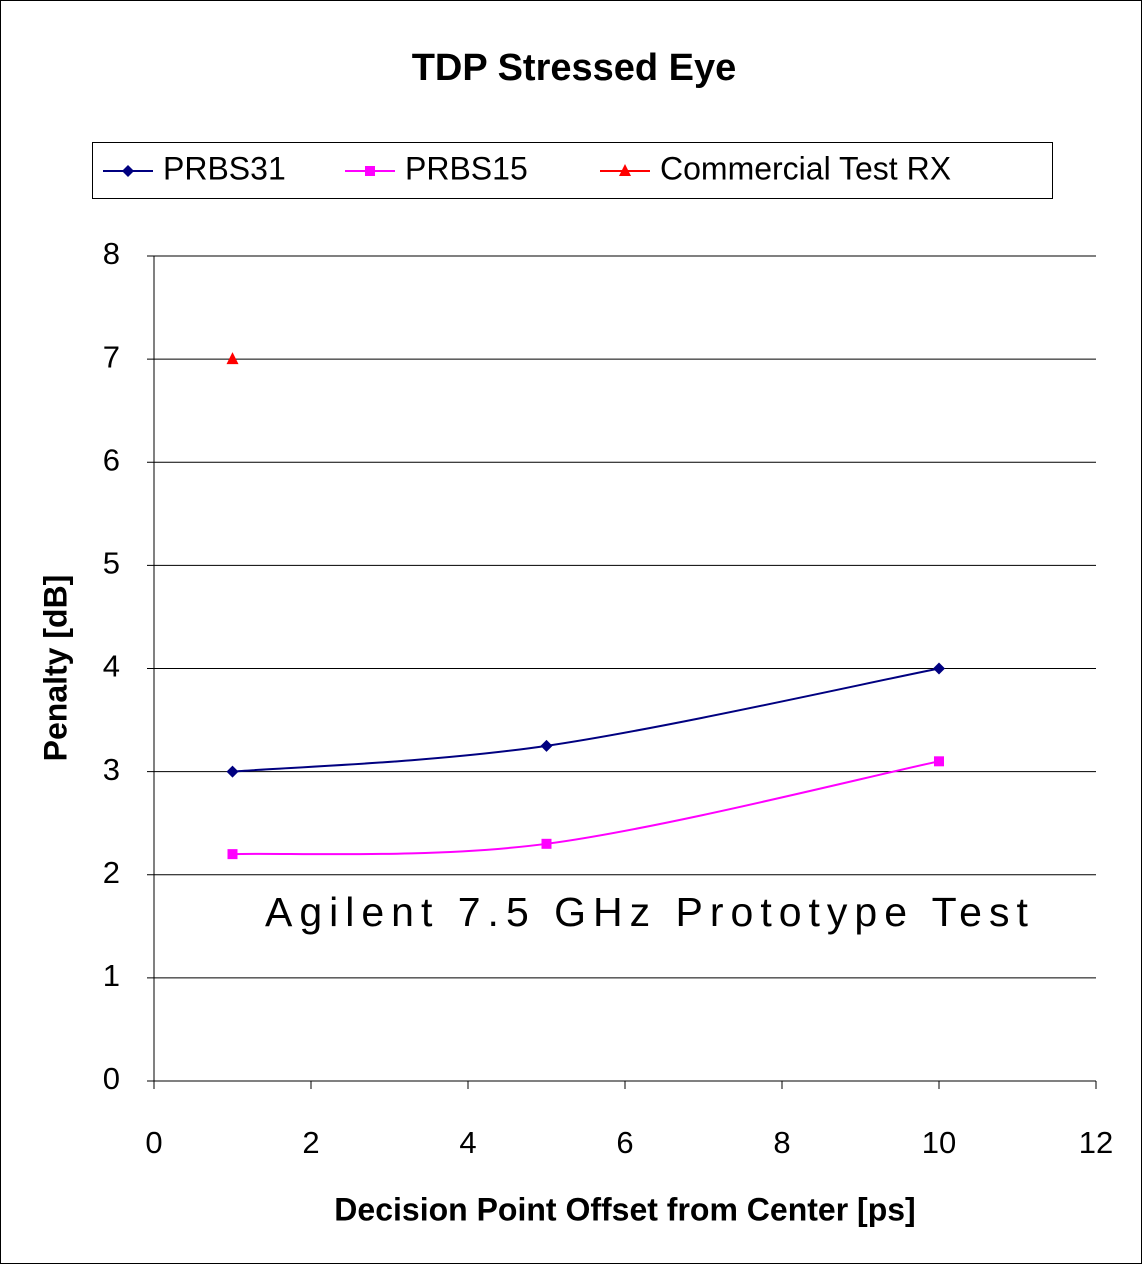  What do you see at coordinates (111, 563) in the screenshot?
I see `y-tick-label: 5` at bounding box center [111, 563].